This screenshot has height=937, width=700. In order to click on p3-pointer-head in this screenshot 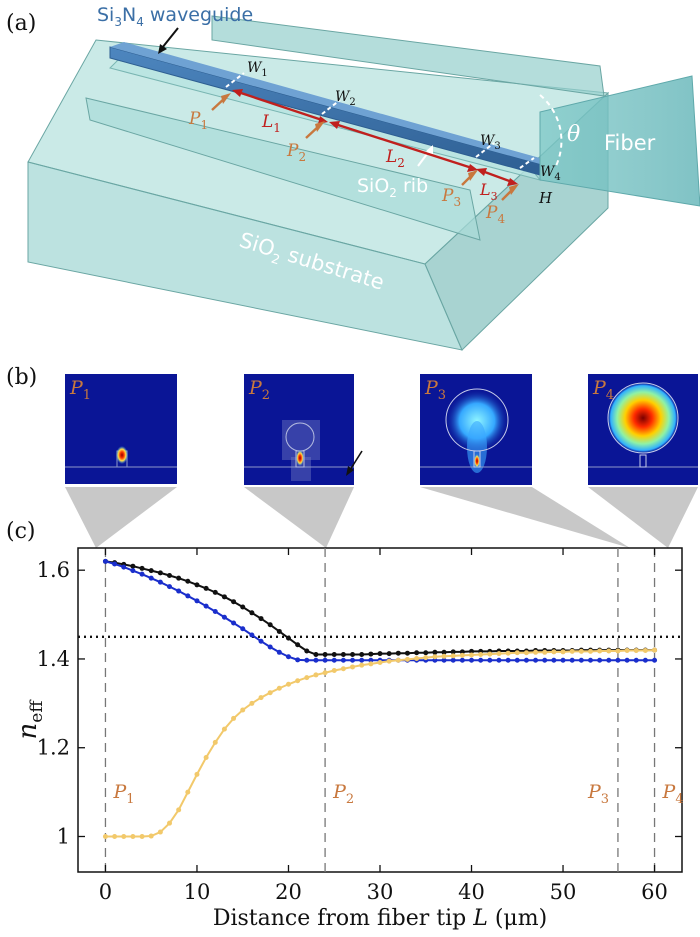, I will do `click(473, 175)`.